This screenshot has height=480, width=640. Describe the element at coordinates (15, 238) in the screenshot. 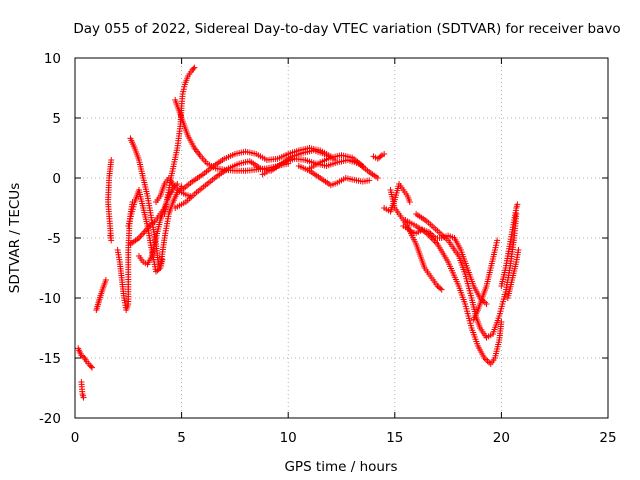

I see `y-axis-label: SDTVAR / TECUs` at that location.